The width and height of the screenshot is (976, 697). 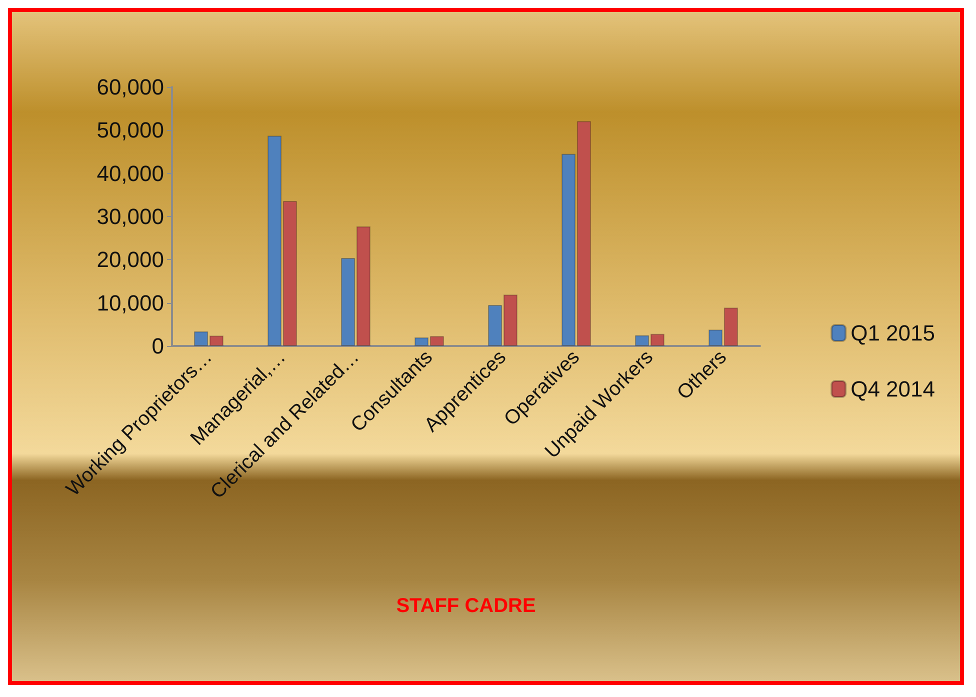 What do you see at coordinates (158, 346) in the screenshot?
I see `y-tick-label: 0` at bounding box center [158, 346].